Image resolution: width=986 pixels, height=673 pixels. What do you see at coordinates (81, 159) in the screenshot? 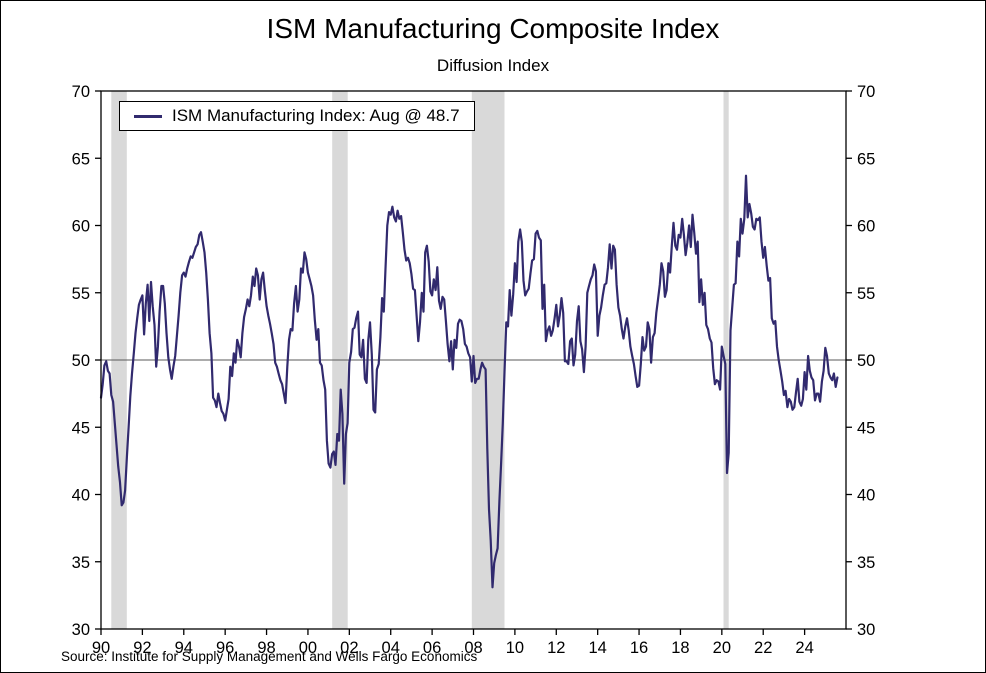
I see `y-axis-label-left: 65` at bounding box center [81, 159].